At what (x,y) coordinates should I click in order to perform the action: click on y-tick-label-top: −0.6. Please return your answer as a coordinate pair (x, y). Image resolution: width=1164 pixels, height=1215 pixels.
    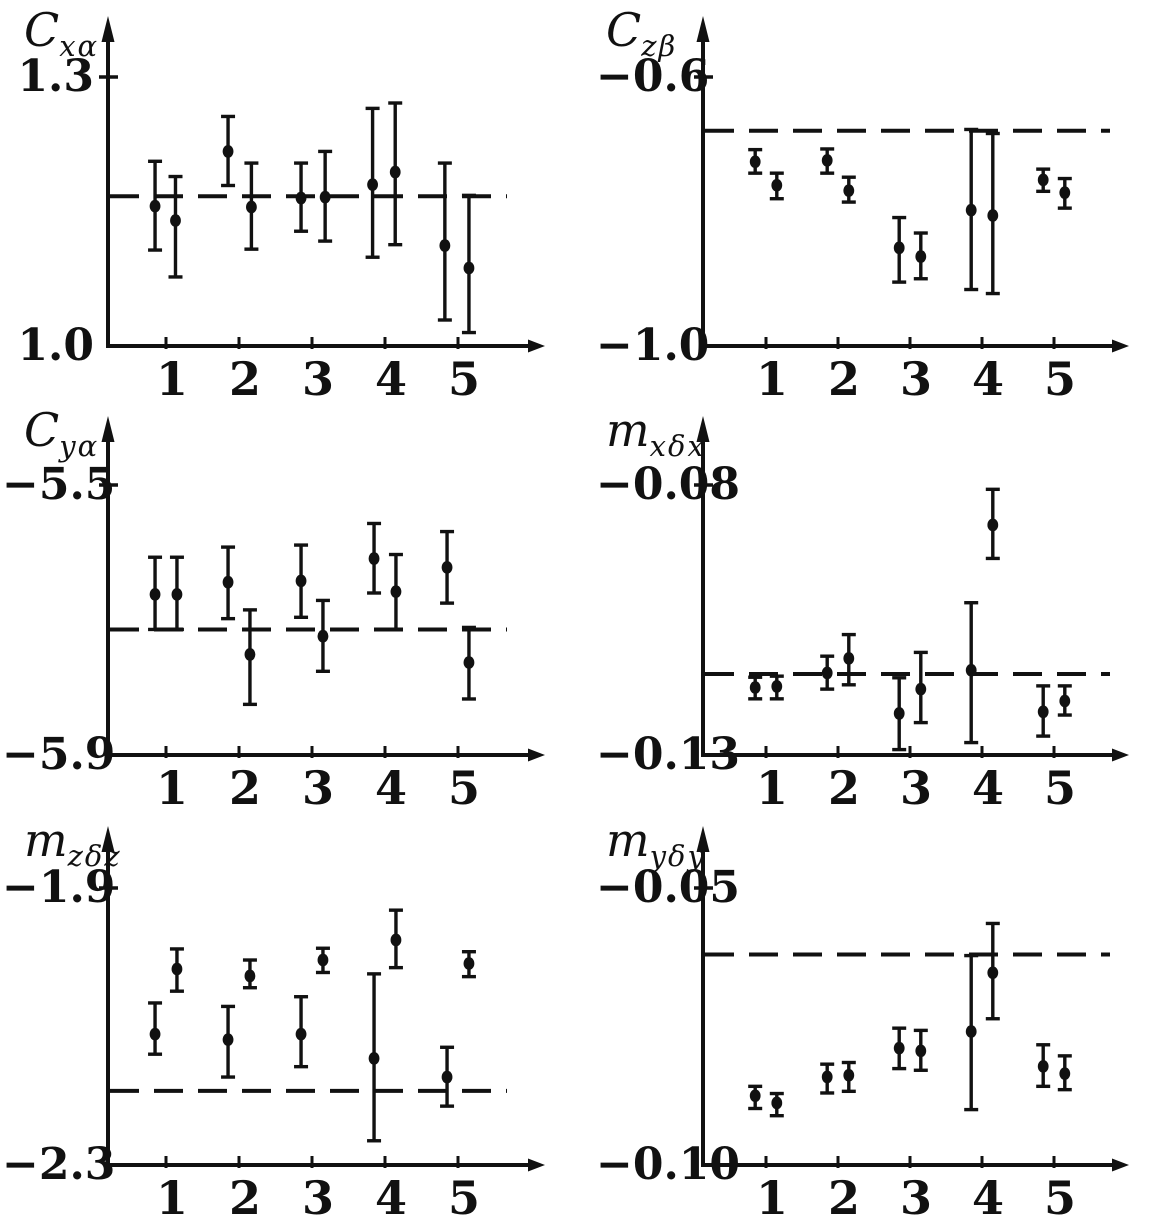
    Looking at the image, I should click on (653, 76).